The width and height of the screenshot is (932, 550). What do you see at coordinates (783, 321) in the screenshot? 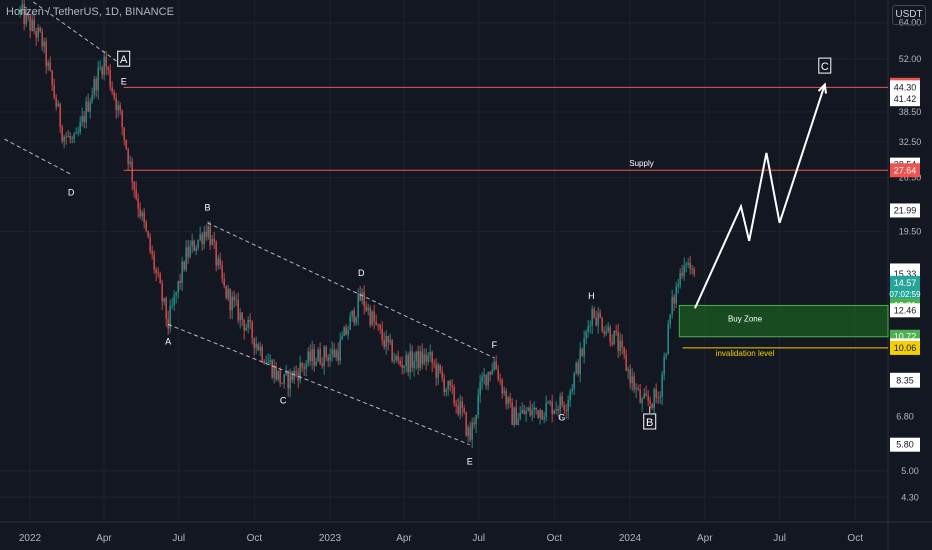
I see `buy-zone-box` at bounding box center [783, 321].